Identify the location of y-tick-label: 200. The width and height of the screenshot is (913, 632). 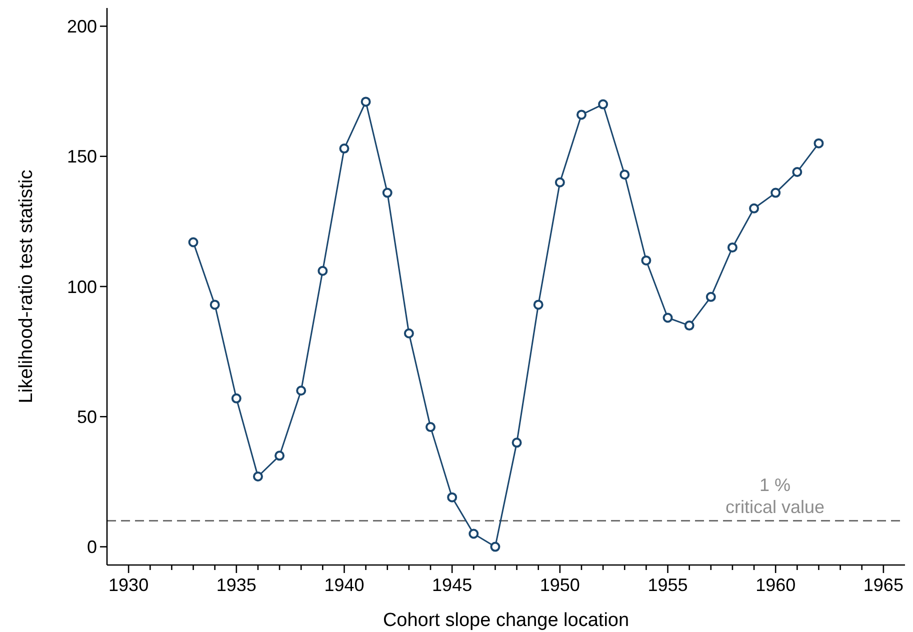
(81, 26).